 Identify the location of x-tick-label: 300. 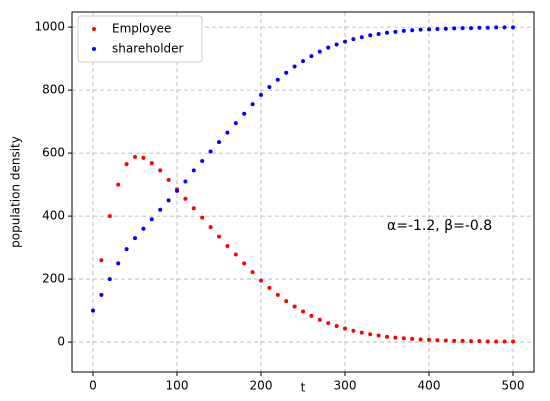
(345, 386).